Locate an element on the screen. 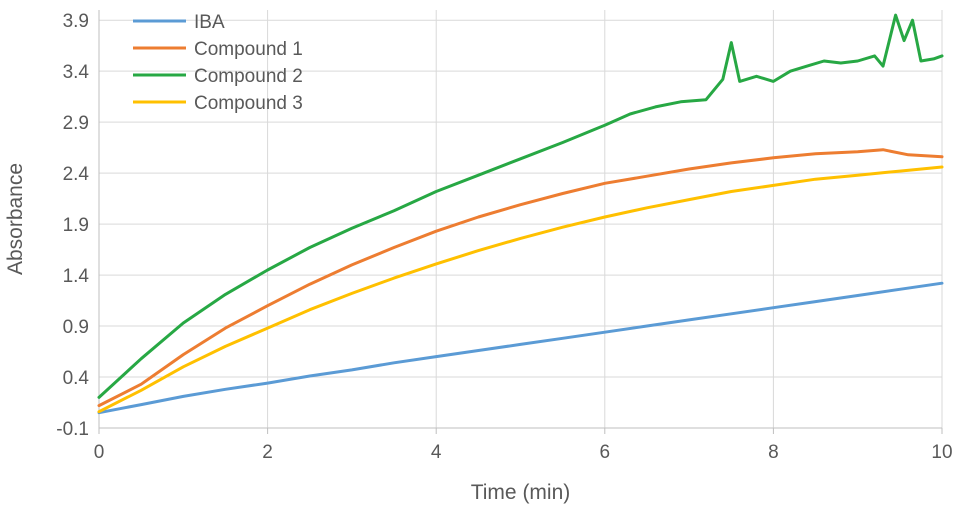  x-tick-label: 6 is located at coordinates (605, 452).